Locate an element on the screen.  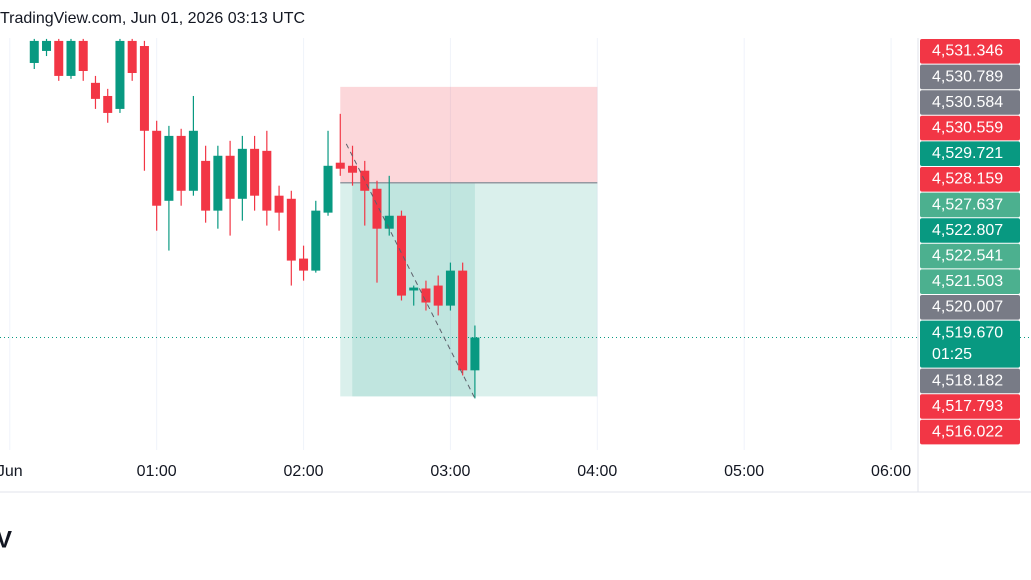
footer-text: V is located at coordinates (6, 539).